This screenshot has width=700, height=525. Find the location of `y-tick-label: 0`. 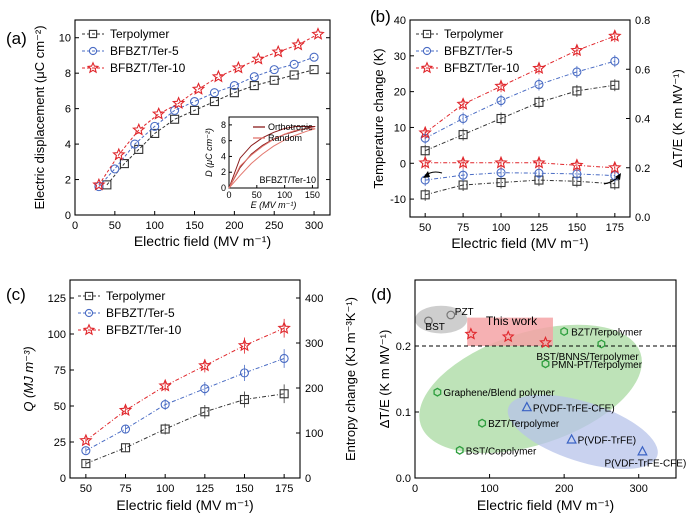

y-tick-label: 0 is located at coordinates (403, 164).